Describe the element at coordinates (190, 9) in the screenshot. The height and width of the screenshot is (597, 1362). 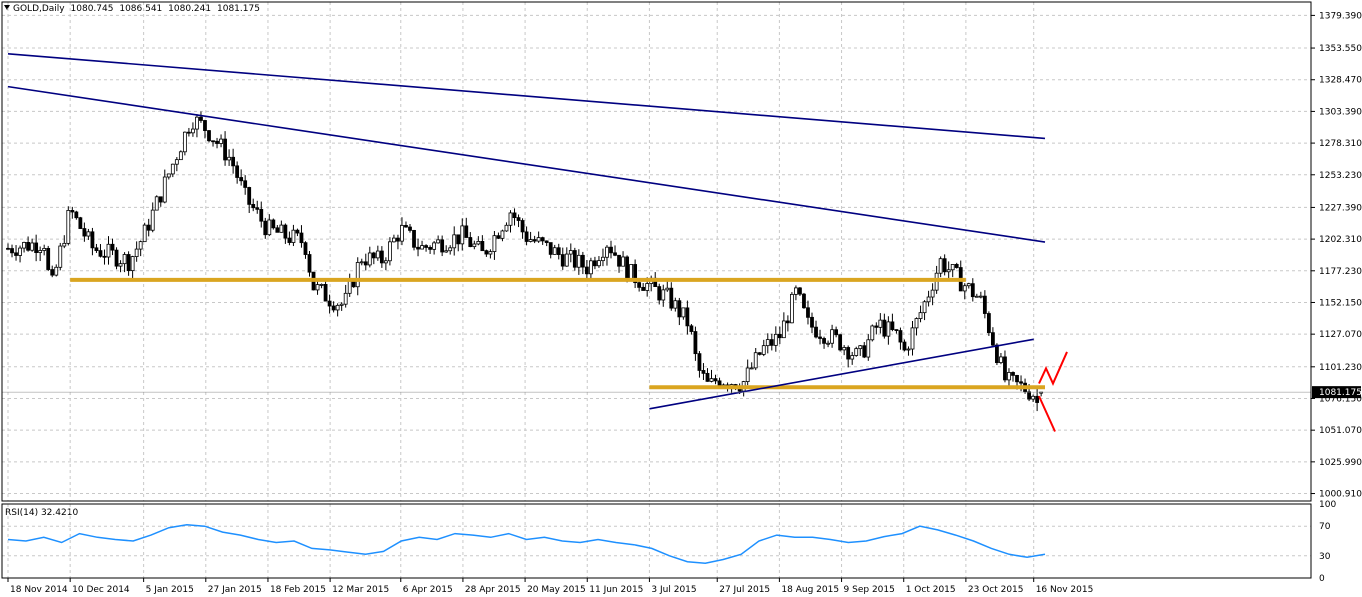
I see `low-value: 1080.241` at that location.